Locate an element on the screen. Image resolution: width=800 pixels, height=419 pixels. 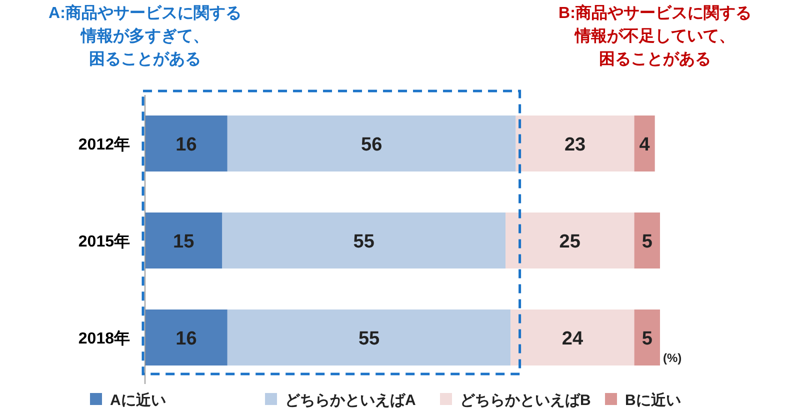
legend-label: どちらかといえばB is located at coordinates (525, 400).